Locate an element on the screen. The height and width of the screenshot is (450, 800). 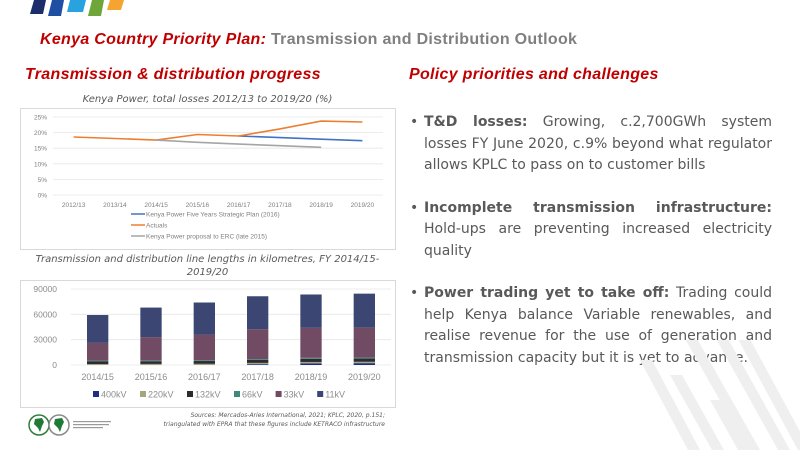
bar-segment-132kV-2018/19 is located at coordinates (311, 360).